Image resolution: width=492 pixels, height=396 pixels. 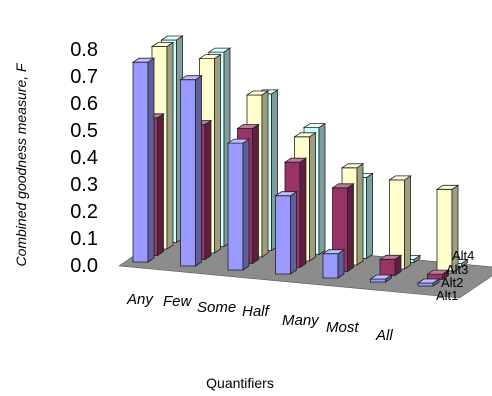 I want to click on y-axis-label: Combined goodness measure, F, so click(x=21, y=164).